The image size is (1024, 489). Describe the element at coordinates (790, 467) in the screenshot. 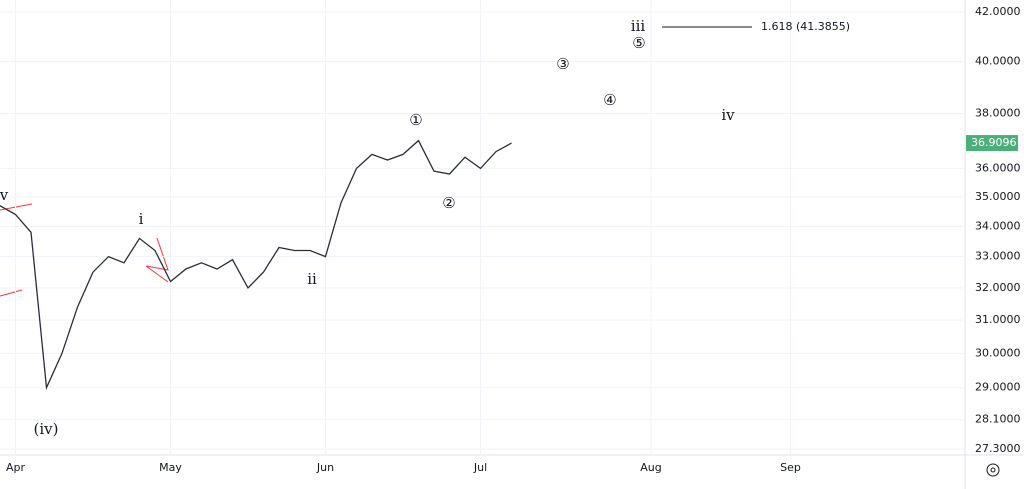

I see `x-tick-label: Sep` at that location.